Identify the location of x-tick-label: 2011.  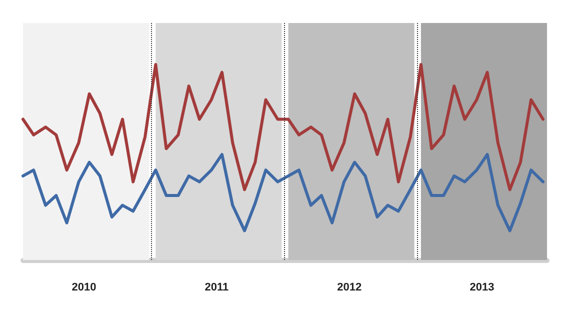
(216, 288).